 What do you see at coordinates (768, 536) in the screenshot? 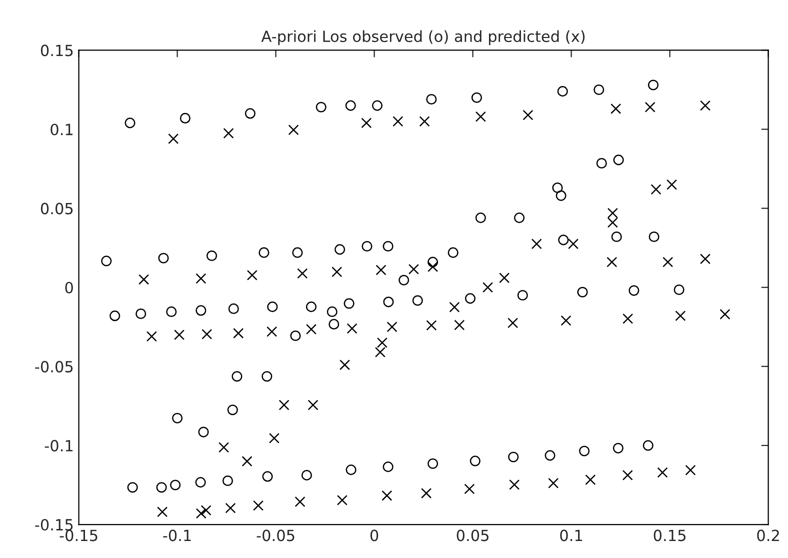
I see `x-tick-label: 0.2` at bounding box center [768, 536].